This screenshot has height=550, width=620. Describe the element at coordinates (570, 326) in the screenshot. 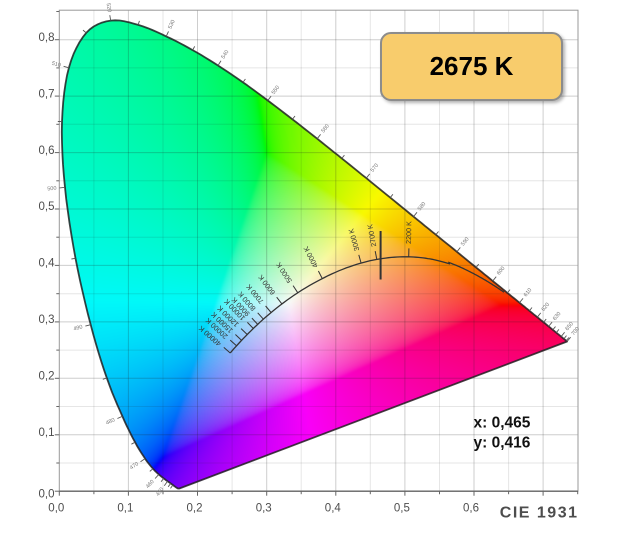

I see `svg-text: 650` at that location.